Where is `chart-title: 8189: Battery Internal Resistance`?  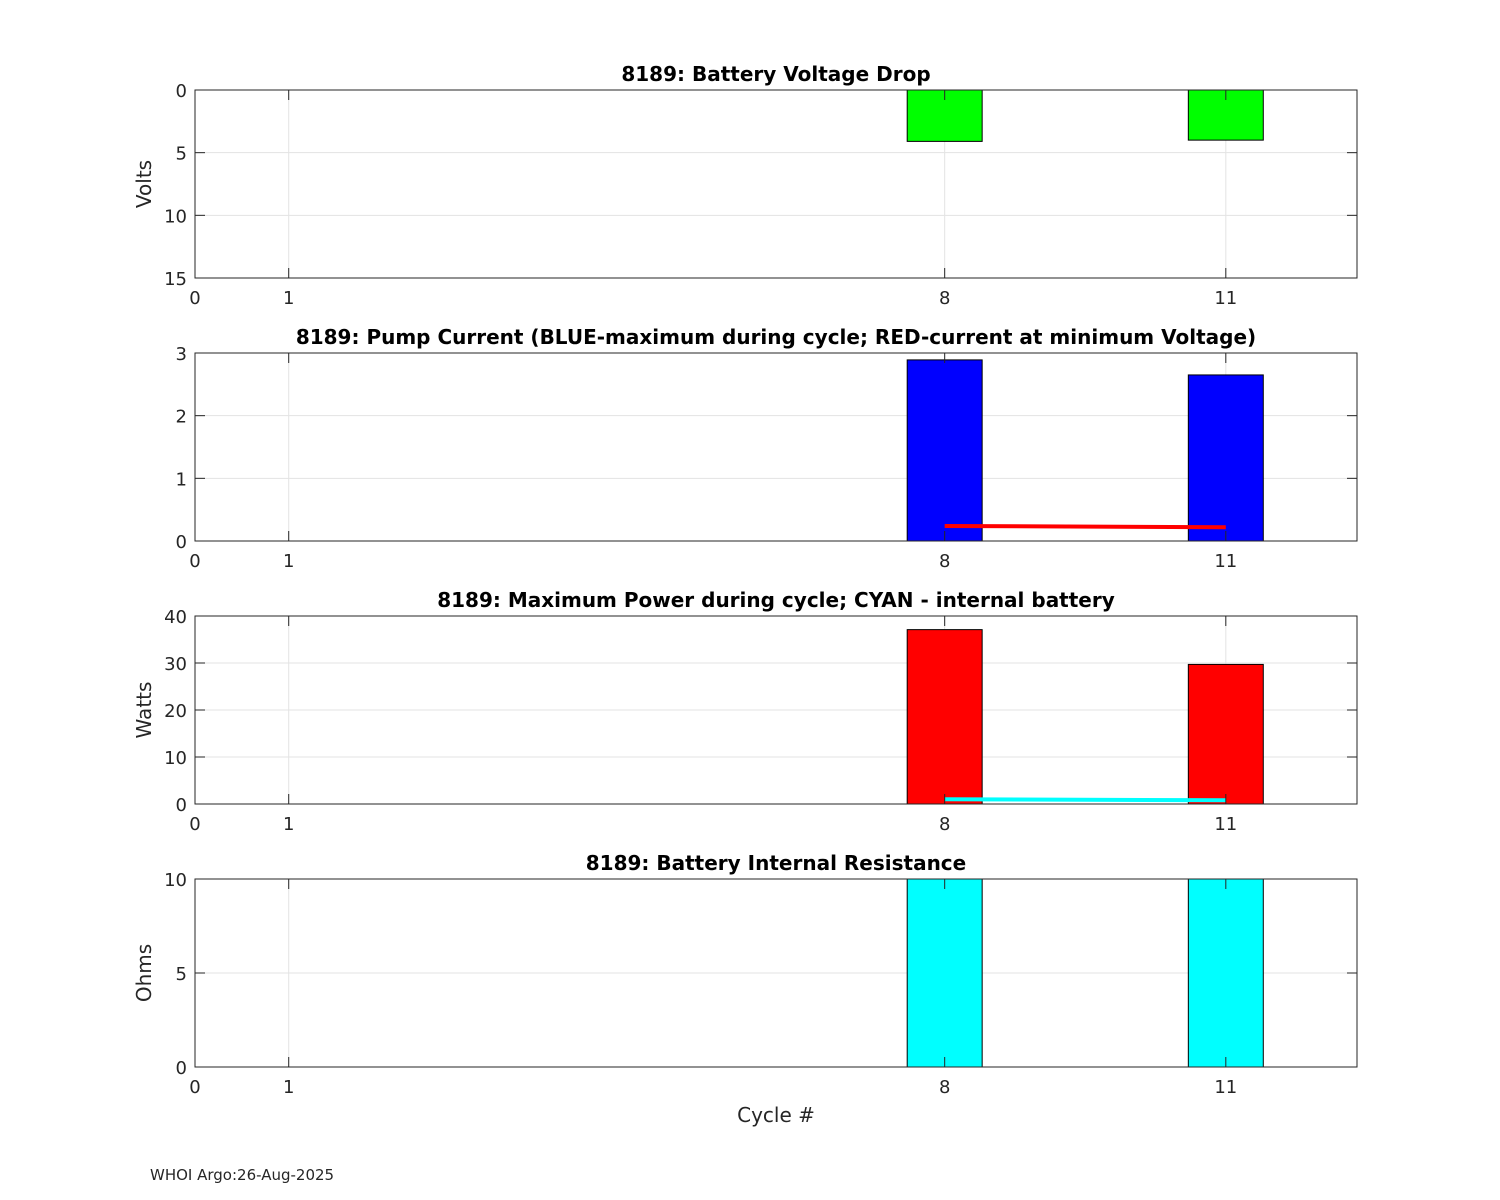 chart-title: 8189: Battery Internal Resistance is located at coordinates (776, 863).